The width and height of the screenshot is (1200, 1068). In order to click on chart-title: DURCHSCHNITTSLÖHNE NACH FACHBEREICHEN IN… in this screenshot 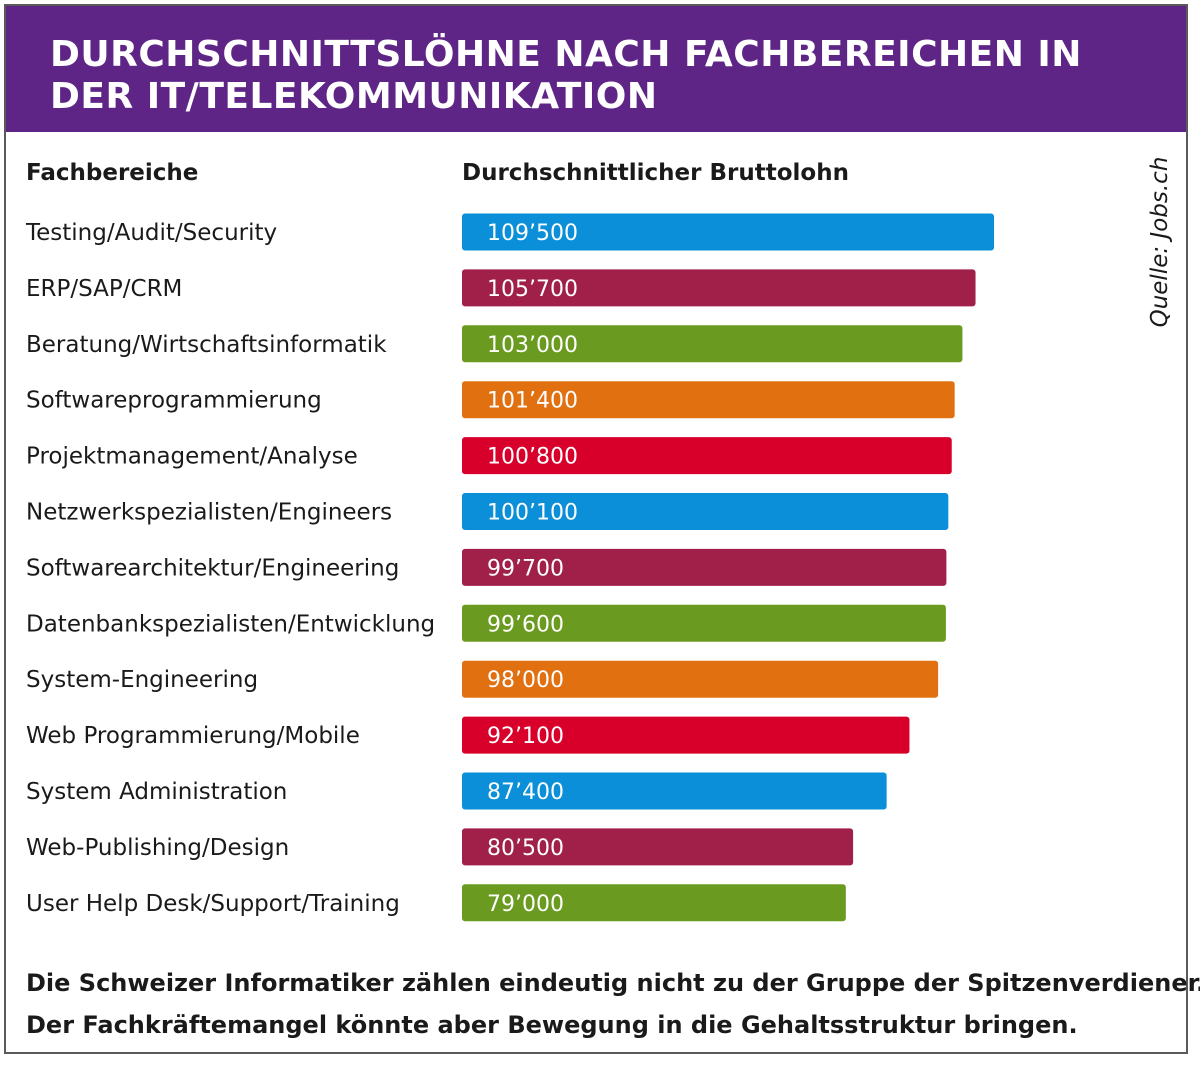, I will do `click(566, 75)`.